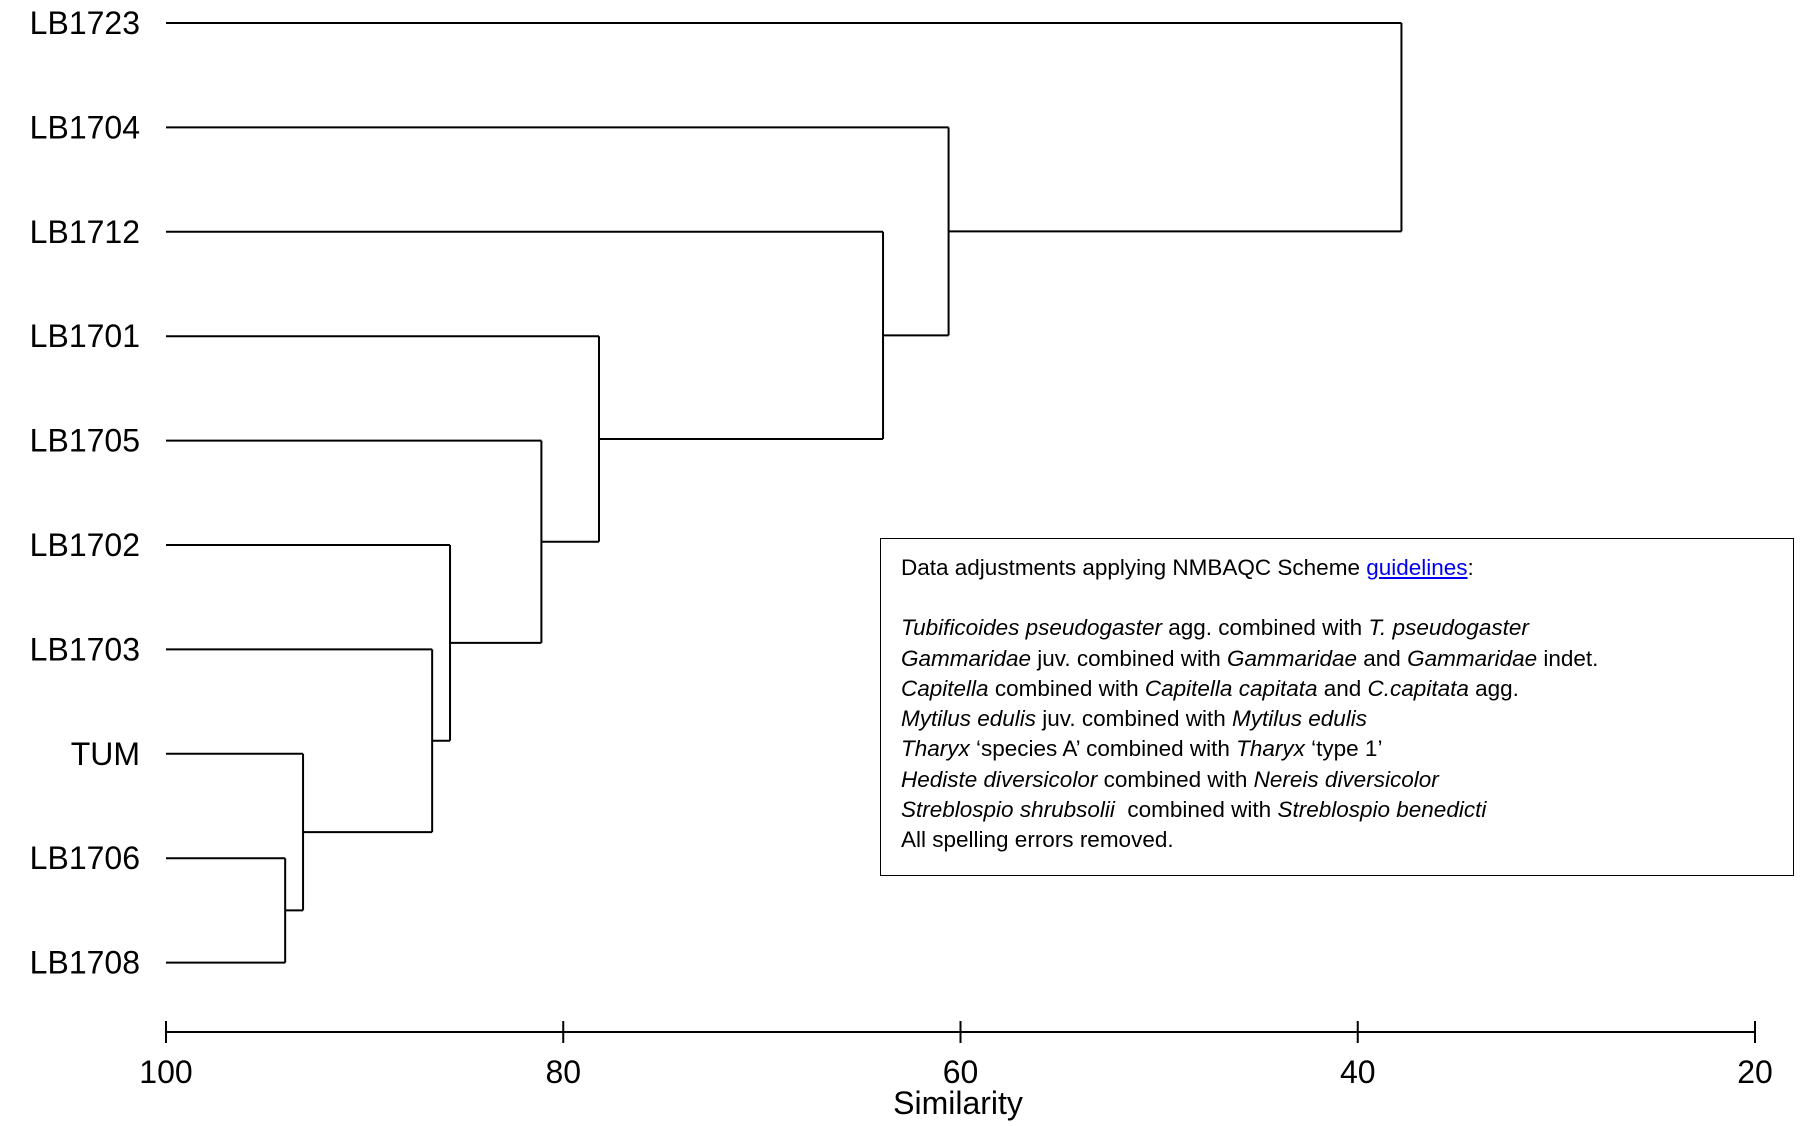  What do you see at coordinates (85, 545) in the screenshot?
I see `leaf-label: LB1702` at bounding box center [85, 545].